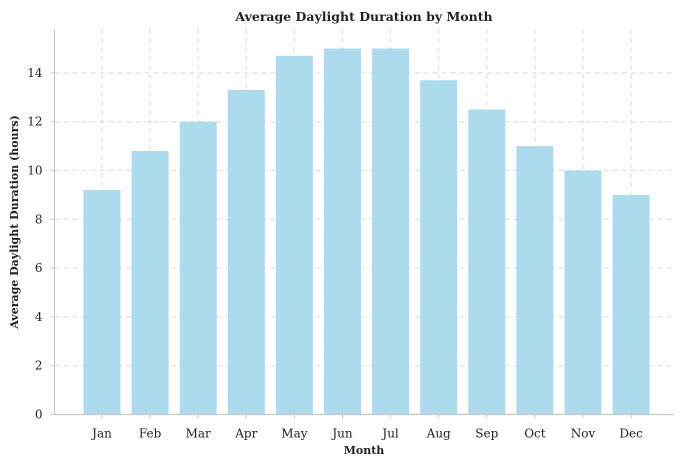 The image size is (684, 467). What do you see at coordinates (294, 434) in the screenshot?
I see `x-tick-label: May` at bounding box center [294, 434].